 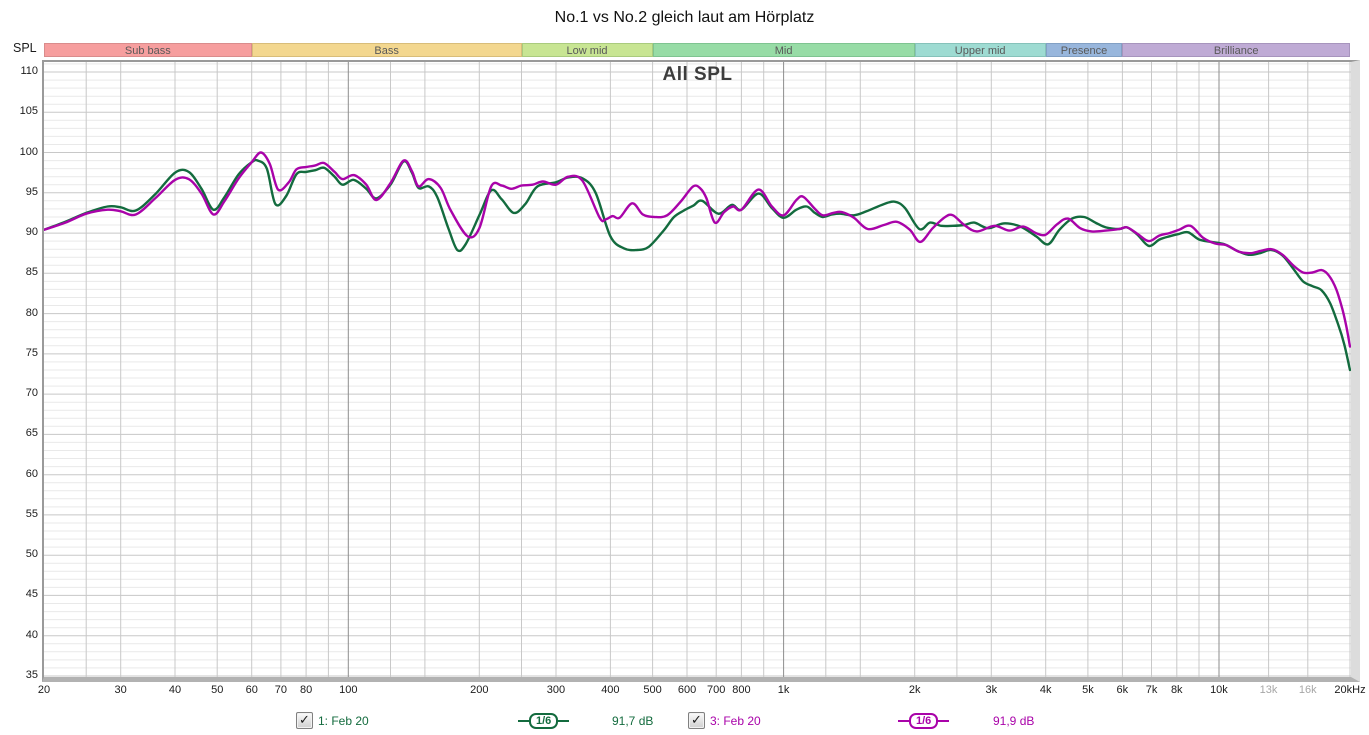 What do you see at coordinates (1219, 690) in the screenshot?
I see `x-axis-tick-label: 10k` at bounding box center [1219, 690].